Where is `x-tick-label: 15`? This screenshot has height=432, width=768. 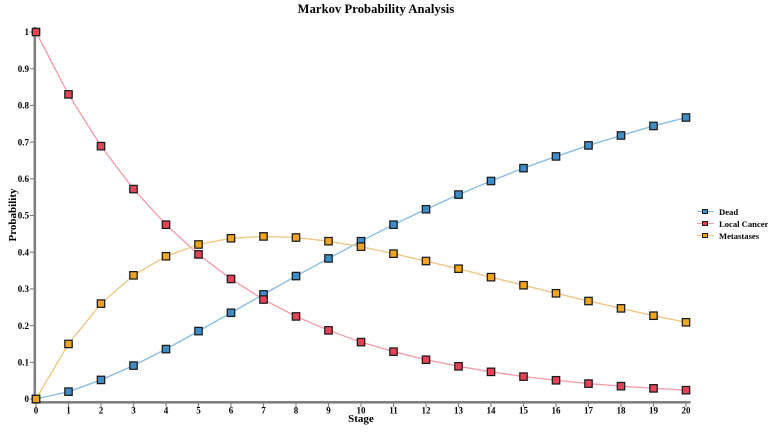 x-tick-label: 15 is located at coordinates (524, 411).